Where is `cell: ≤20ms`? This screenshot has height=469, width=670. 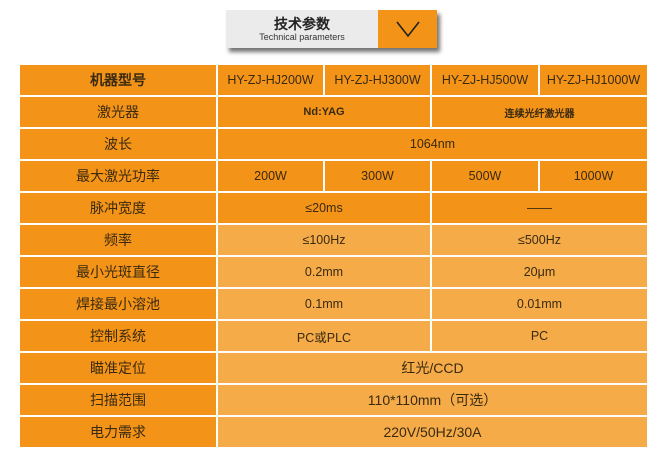
cell: ≤20ms is located at coordinates (324, 208).